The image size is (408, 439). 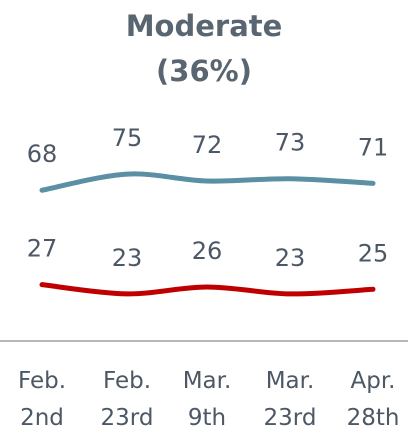 I want to click on chart-subtitle: (36%), so click(x=204, y=71).